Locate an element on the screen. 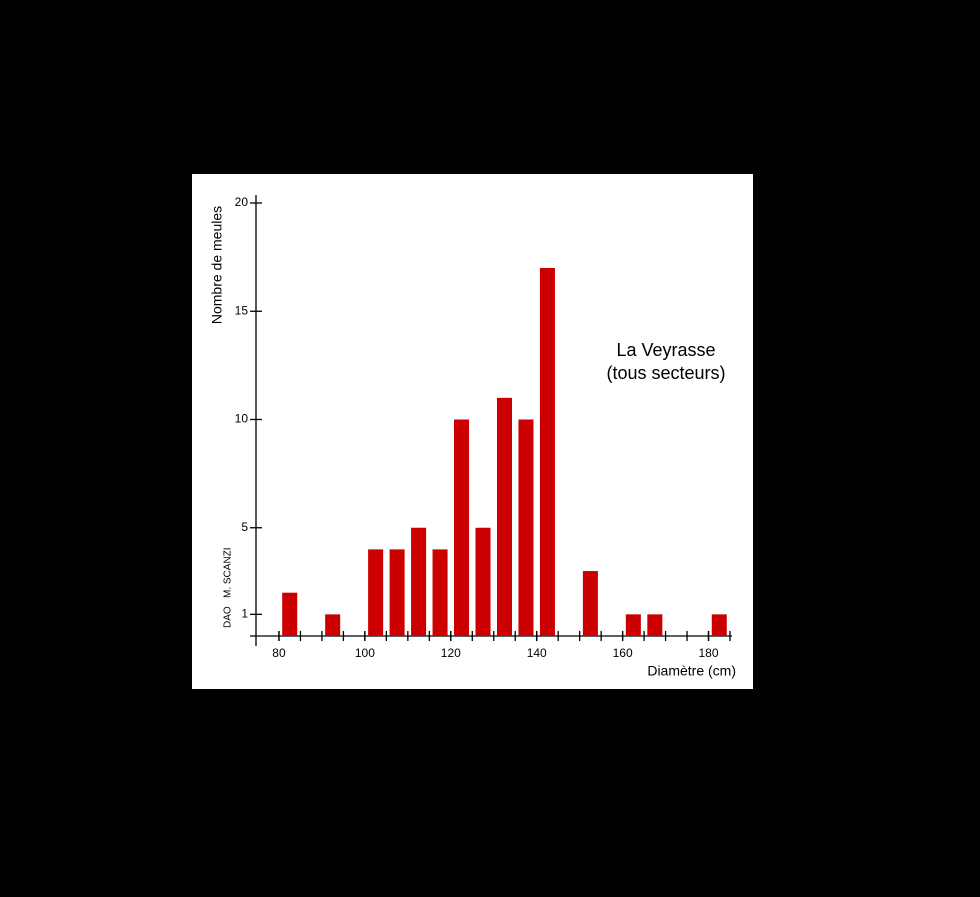 Image resolution: width=980 pixels, height=897 pixels. x-tick-label: 140 is located at coordinates (537, 653).